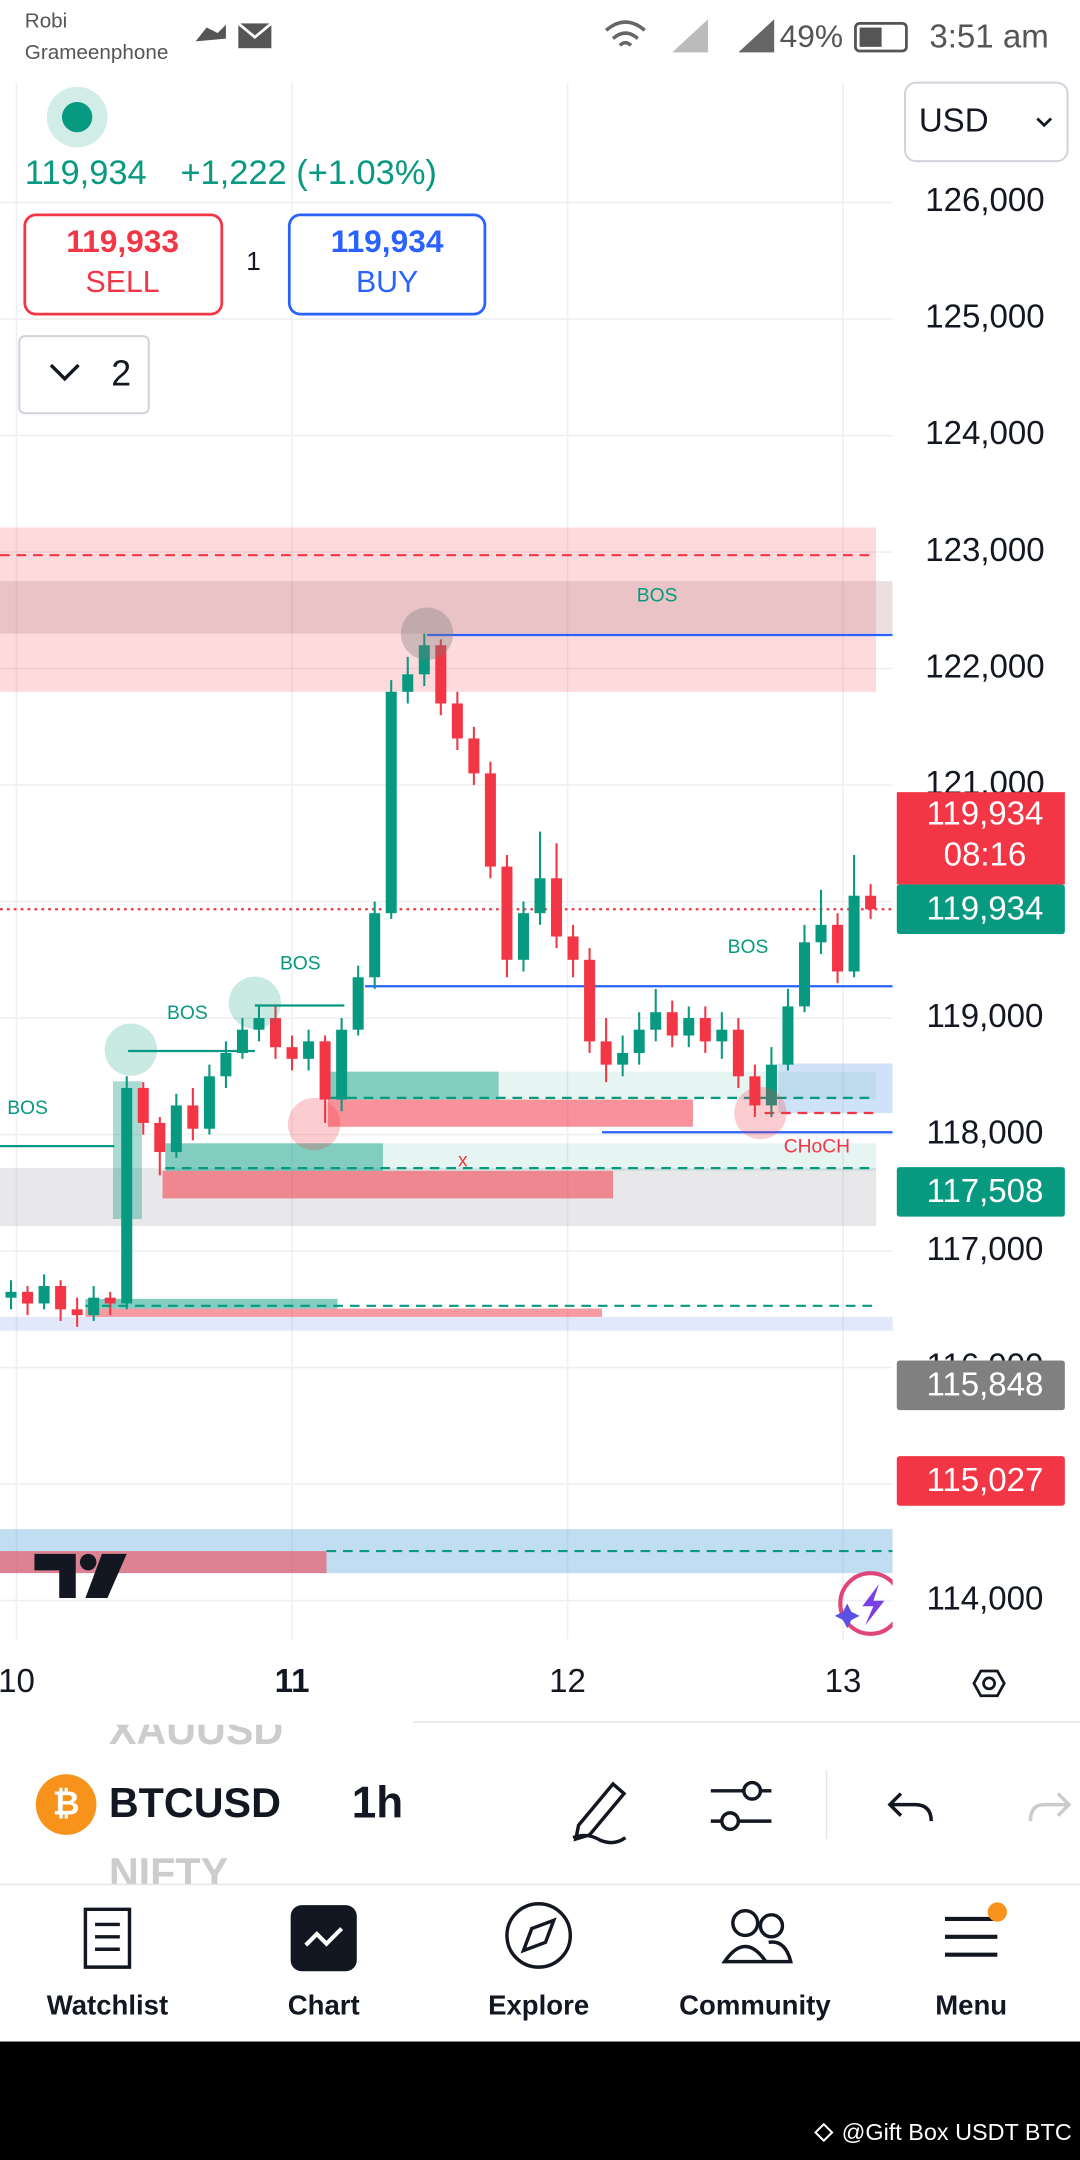  I want to click on price-tag-label: 119,934, so click(984, 908).